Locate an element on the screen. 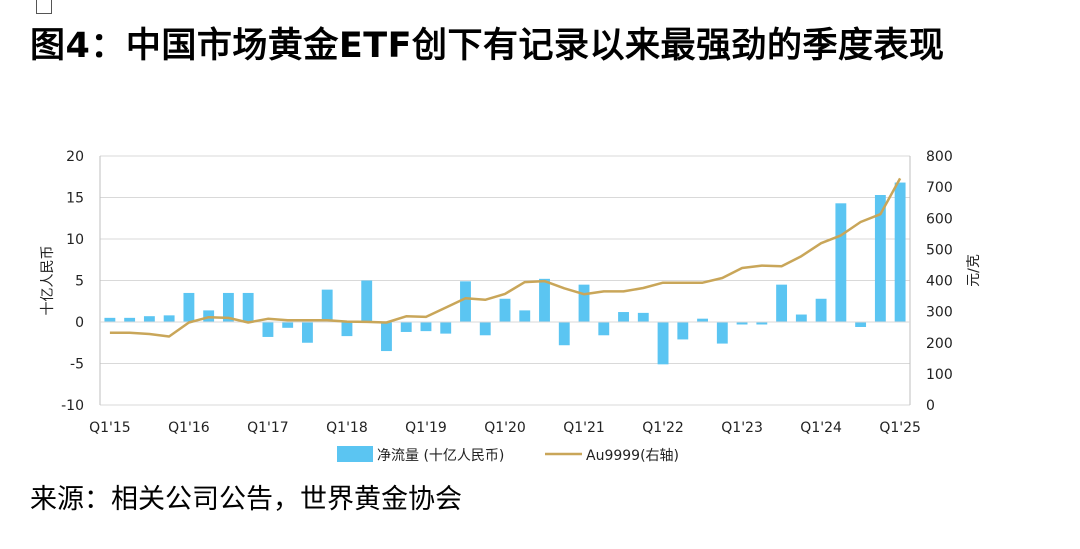 The image size is (1080, 549). right-tick-label: 200 is located at coordinates (939, 344).